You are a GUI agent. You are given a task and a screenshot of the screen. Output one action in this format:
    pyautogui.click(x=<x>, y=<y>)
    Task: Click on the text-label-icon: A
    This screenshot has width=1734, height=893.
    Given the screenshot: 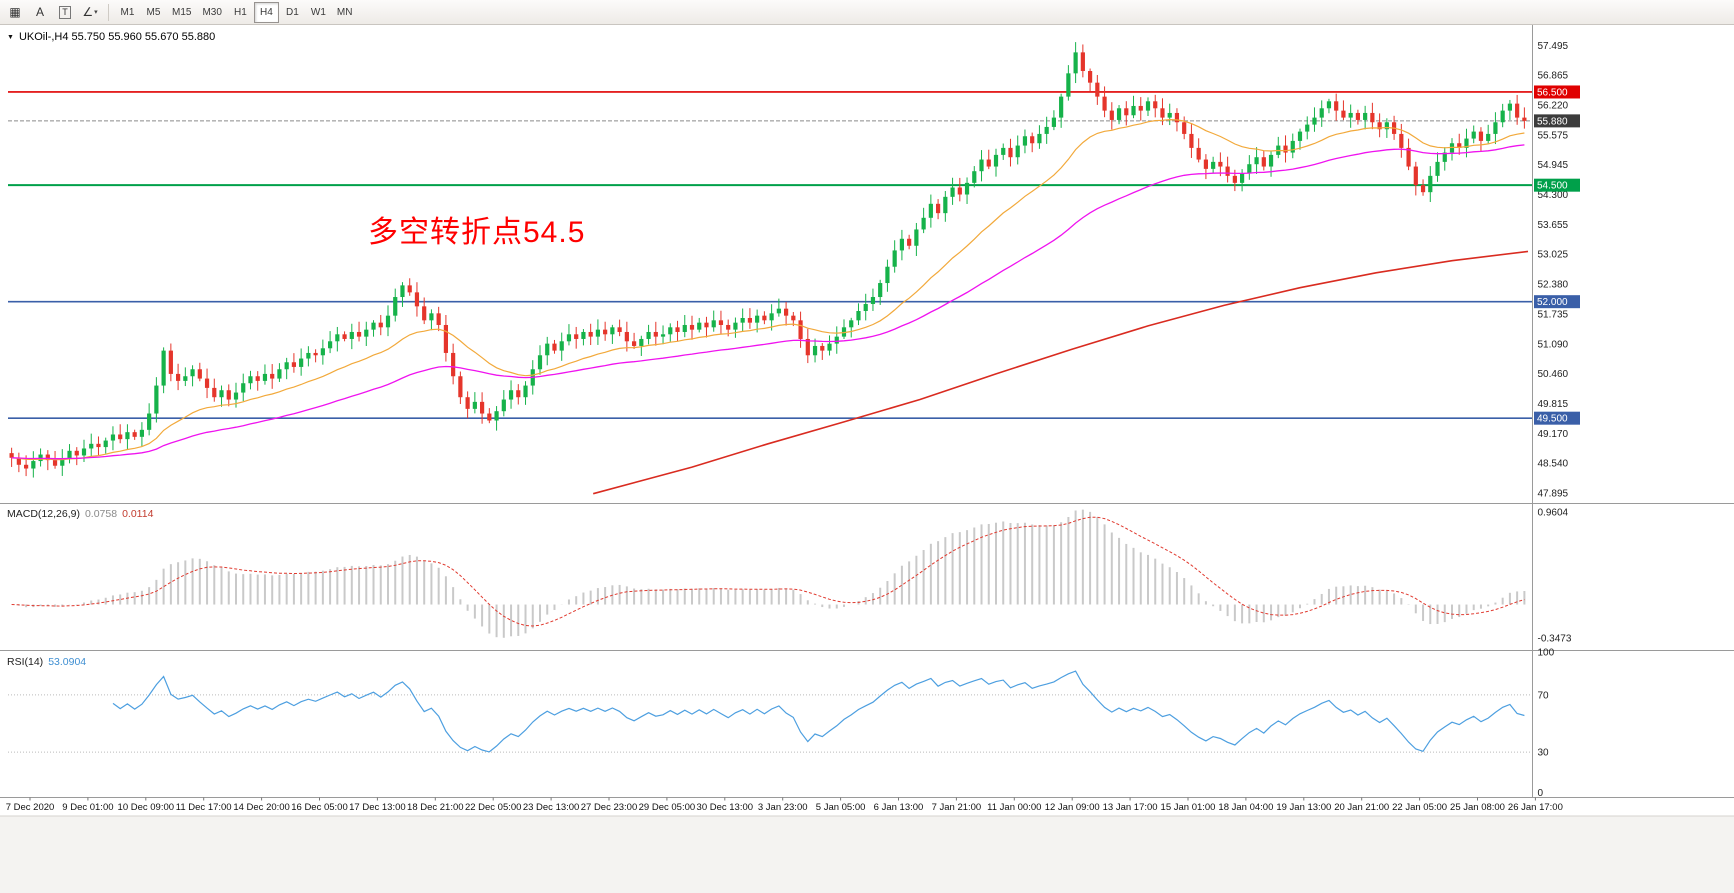 What is the action you would take?
    pyautogui.click(x=39, y=12)
    